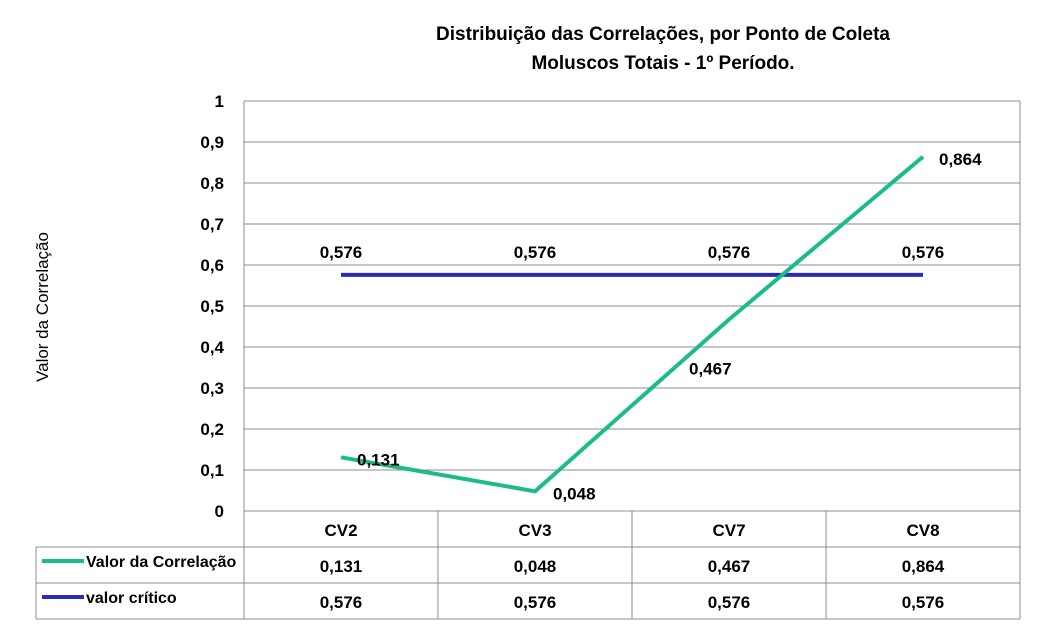  What do you see at coordinates (922, 530) in the screenshot?
I see `x-category-label-3: CV8` at bounding box center [922, 530].